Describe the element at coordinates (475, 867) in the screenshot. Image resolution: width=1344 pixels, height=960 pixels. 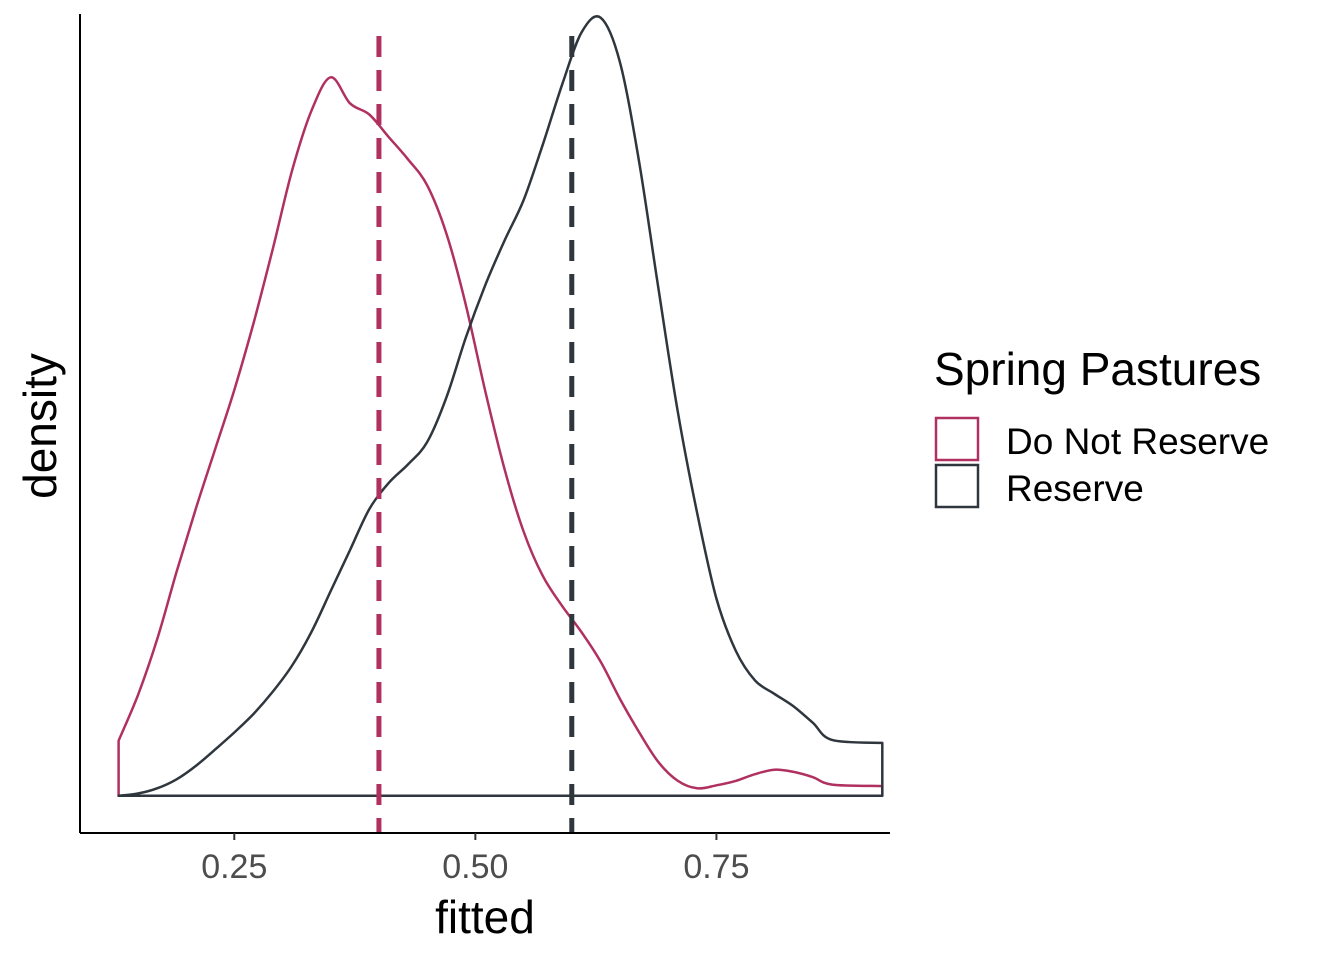
I see `x-tick-label: 0.50` at that location.